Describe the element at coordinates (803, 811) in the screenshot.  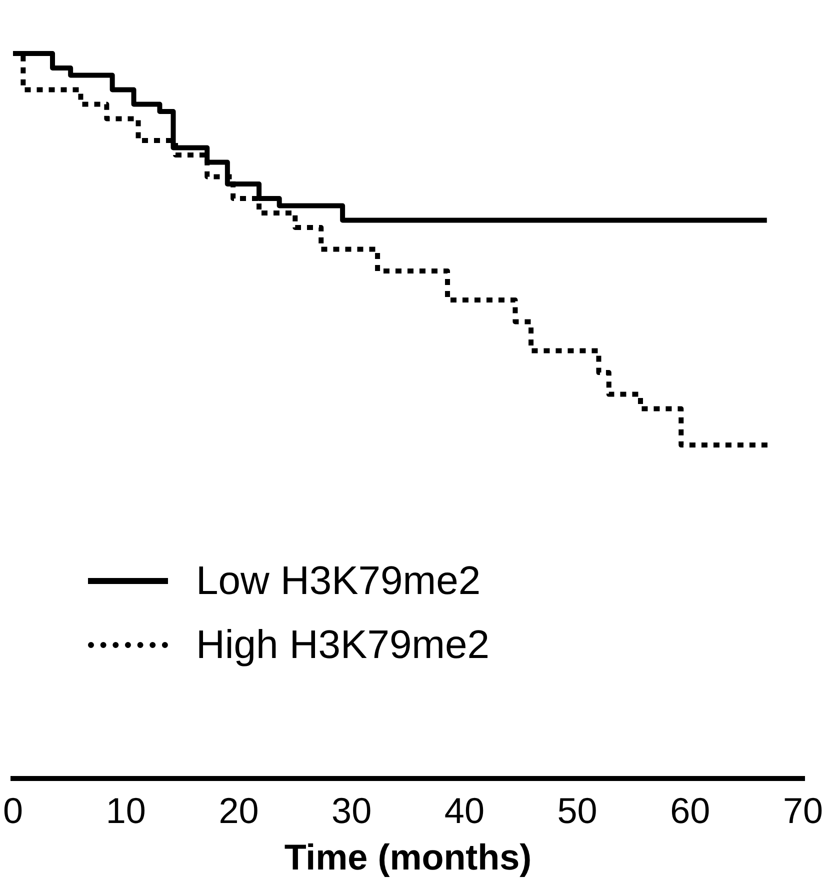
I see `x-tick-label: 70` at that location.